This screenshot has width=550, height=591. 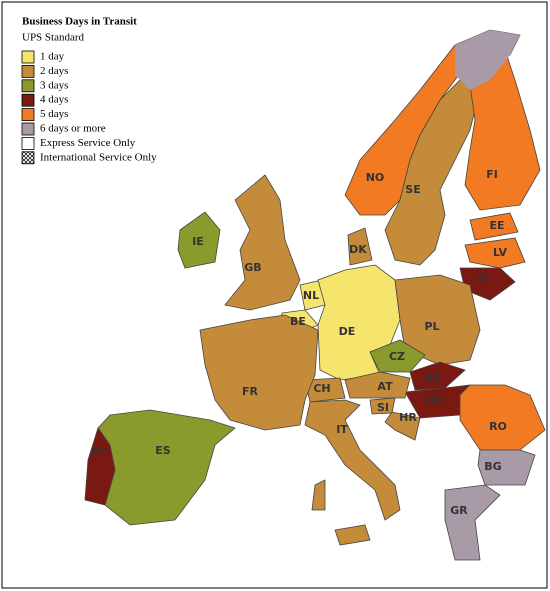 I want to click on country-code: FR, so click(x=250, y=391).